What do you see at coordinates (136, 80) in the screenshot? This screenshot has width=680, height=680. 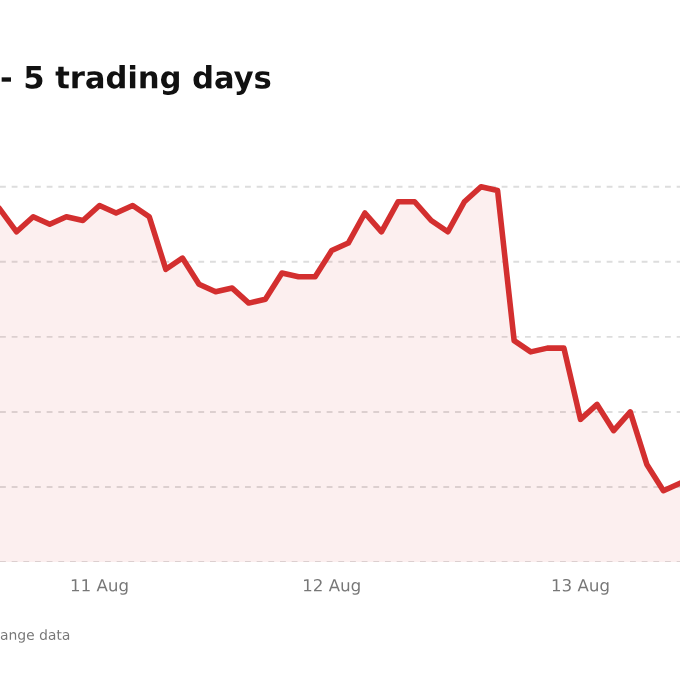 I see `chart-title: - 5 trading days` at bounding box center [136, 80].